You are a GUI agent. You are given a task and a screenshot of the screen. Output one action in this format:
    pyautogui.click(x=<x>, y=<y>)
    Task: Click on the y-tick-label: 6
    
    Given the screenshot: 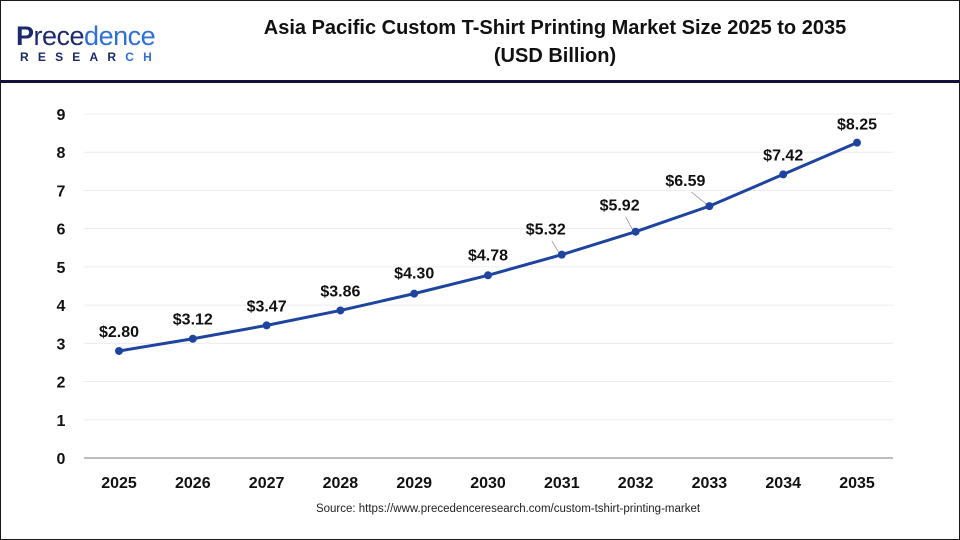 What is the action you would take?
    pyautogui.click(x=61, y=230)
    